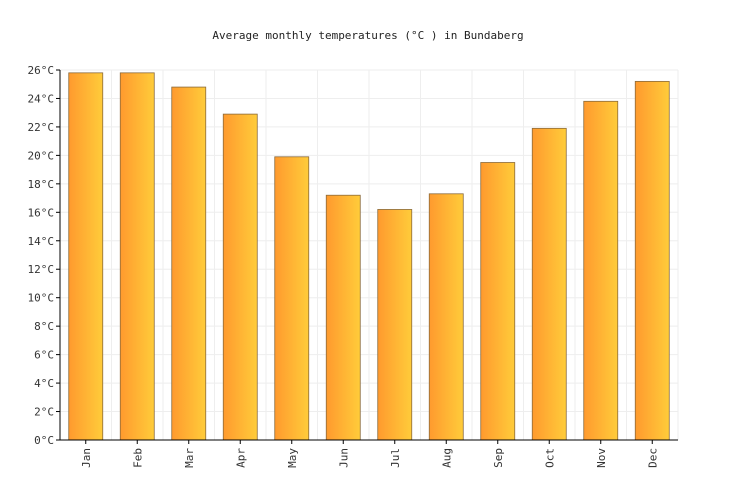 This screenshot has width=736, height=500. What do you see at coordinates (44, 440) in the screenshot?
I see `y-tick-label: 0°C` at bounding box center [44, 440].